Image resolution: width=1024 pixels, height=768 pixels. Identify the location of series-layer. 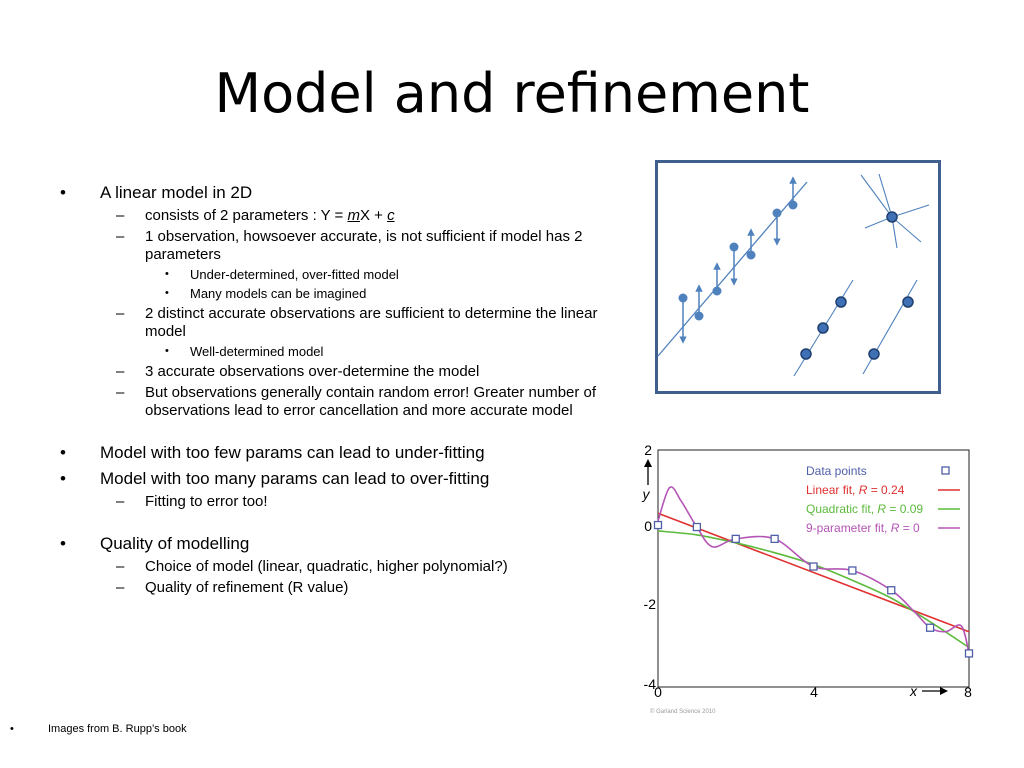
(813, 572).